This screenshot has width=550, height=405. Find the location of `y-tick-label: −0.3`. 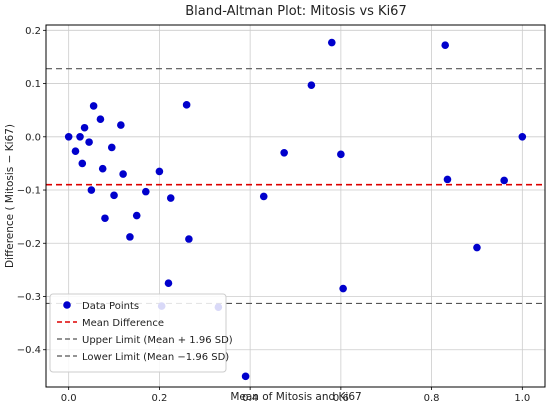

y-tick-label: −0.3 is located at coordinates (29, 297).